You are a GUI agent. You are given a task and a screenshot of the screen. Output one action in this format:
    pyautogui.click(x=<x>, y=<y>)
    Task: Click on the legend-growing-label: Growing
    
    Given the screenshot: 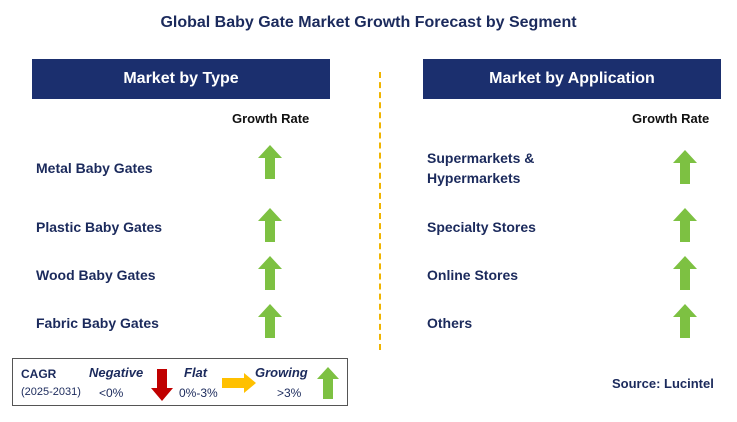 What is the action you would take?
    pyautogui.click(x=281, y=372)
    